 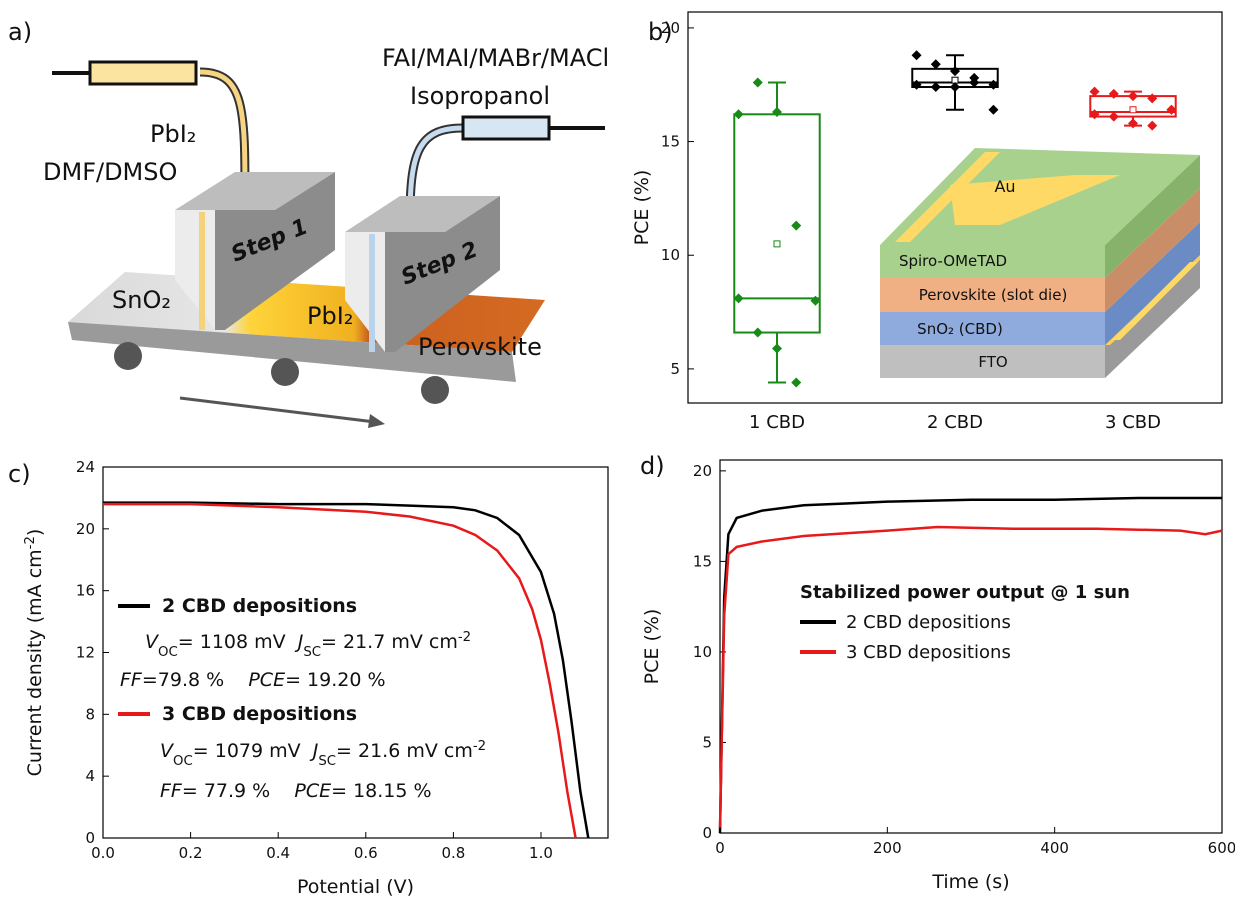 What do you see at coordinates (335, 680) in the screenshot?
I see `text-run: = 19.20 %` at bounding box center [335, 680].